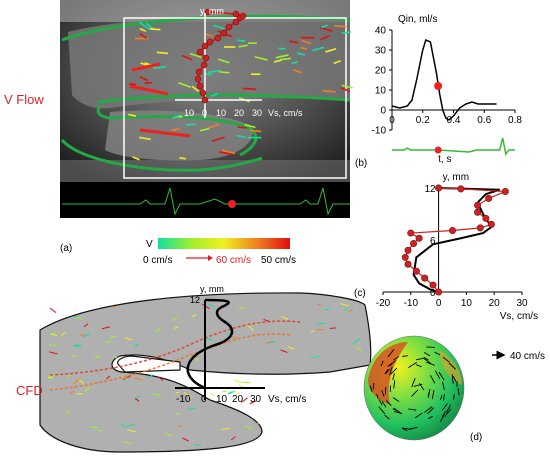 This screenshot has height=459, width=550. What do you see at coordinates (66, 248) in the screenshot?
I see `panel-label-a: (a)` at bounding box center [66, 248].